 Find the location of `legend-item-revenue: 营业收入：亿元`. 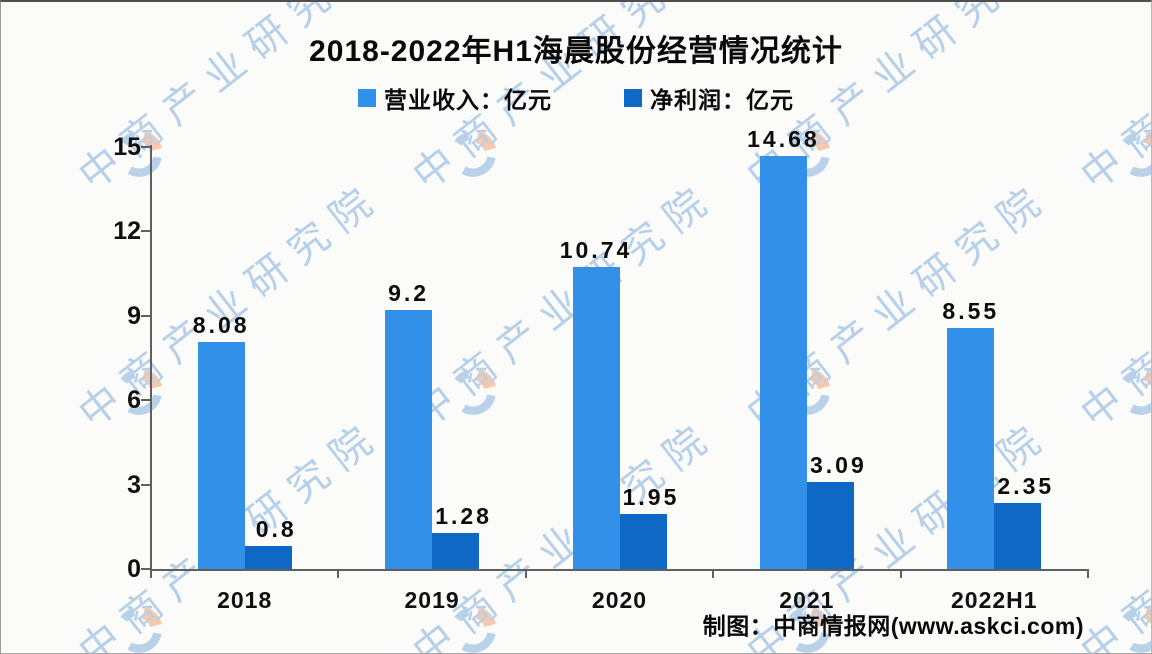

legend-item-revenue: 营业收入：亿元 is located at coordinates (455, 98).